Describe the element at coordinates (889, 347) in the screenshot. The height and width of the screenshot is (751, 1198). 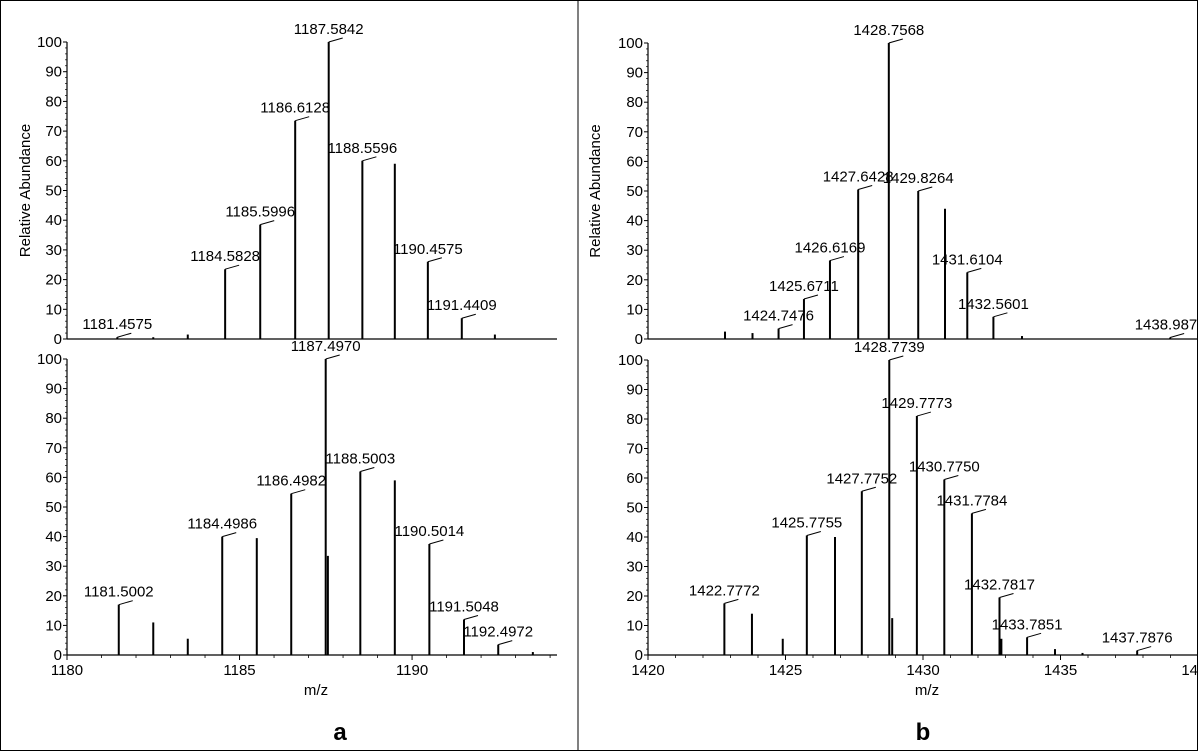
I see `peak-label: 1428.7739` at that location.